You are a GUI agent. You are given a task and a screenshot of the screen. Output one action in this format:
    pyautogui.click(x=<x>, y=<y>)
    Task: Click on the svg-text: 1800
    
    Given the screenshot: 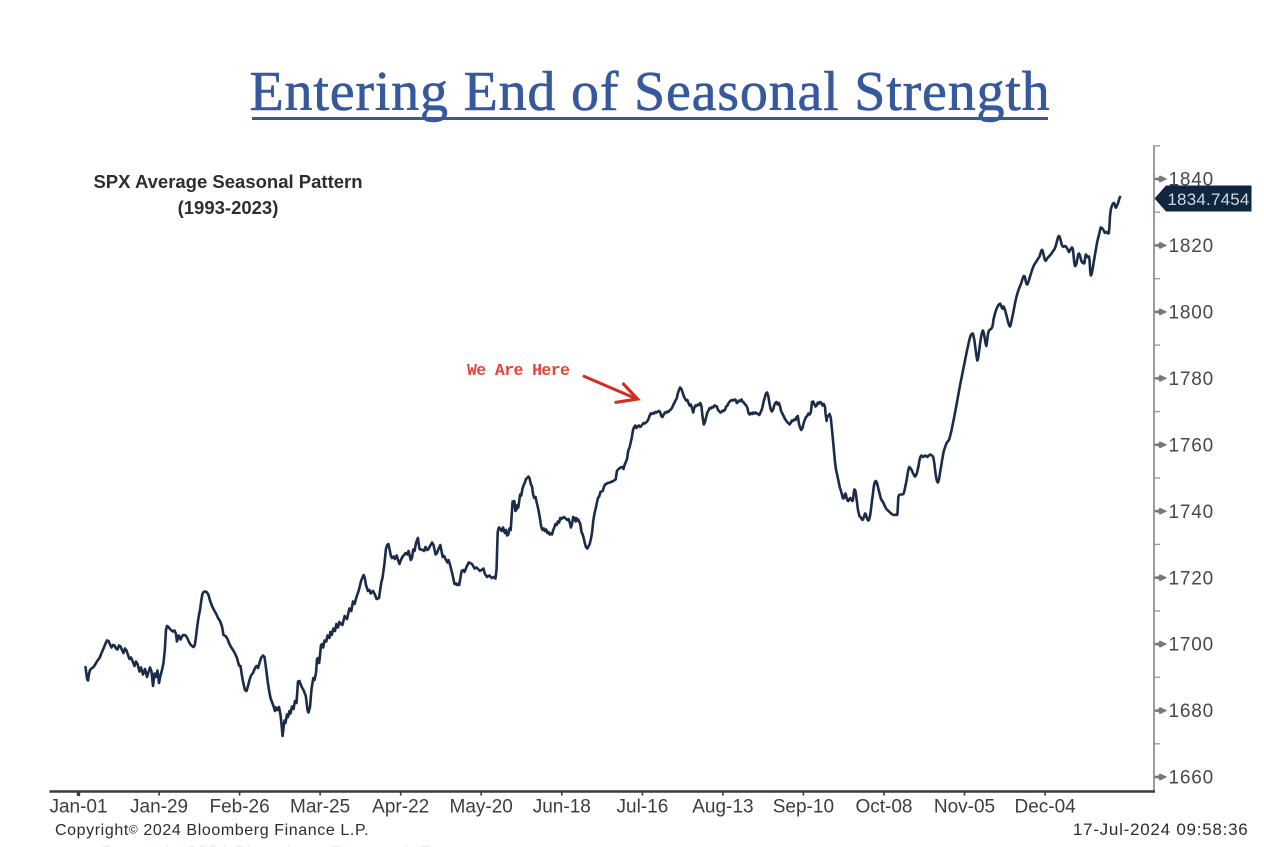 What is the action you would take?
    pyautogui.click(x=1191, y=313)
    